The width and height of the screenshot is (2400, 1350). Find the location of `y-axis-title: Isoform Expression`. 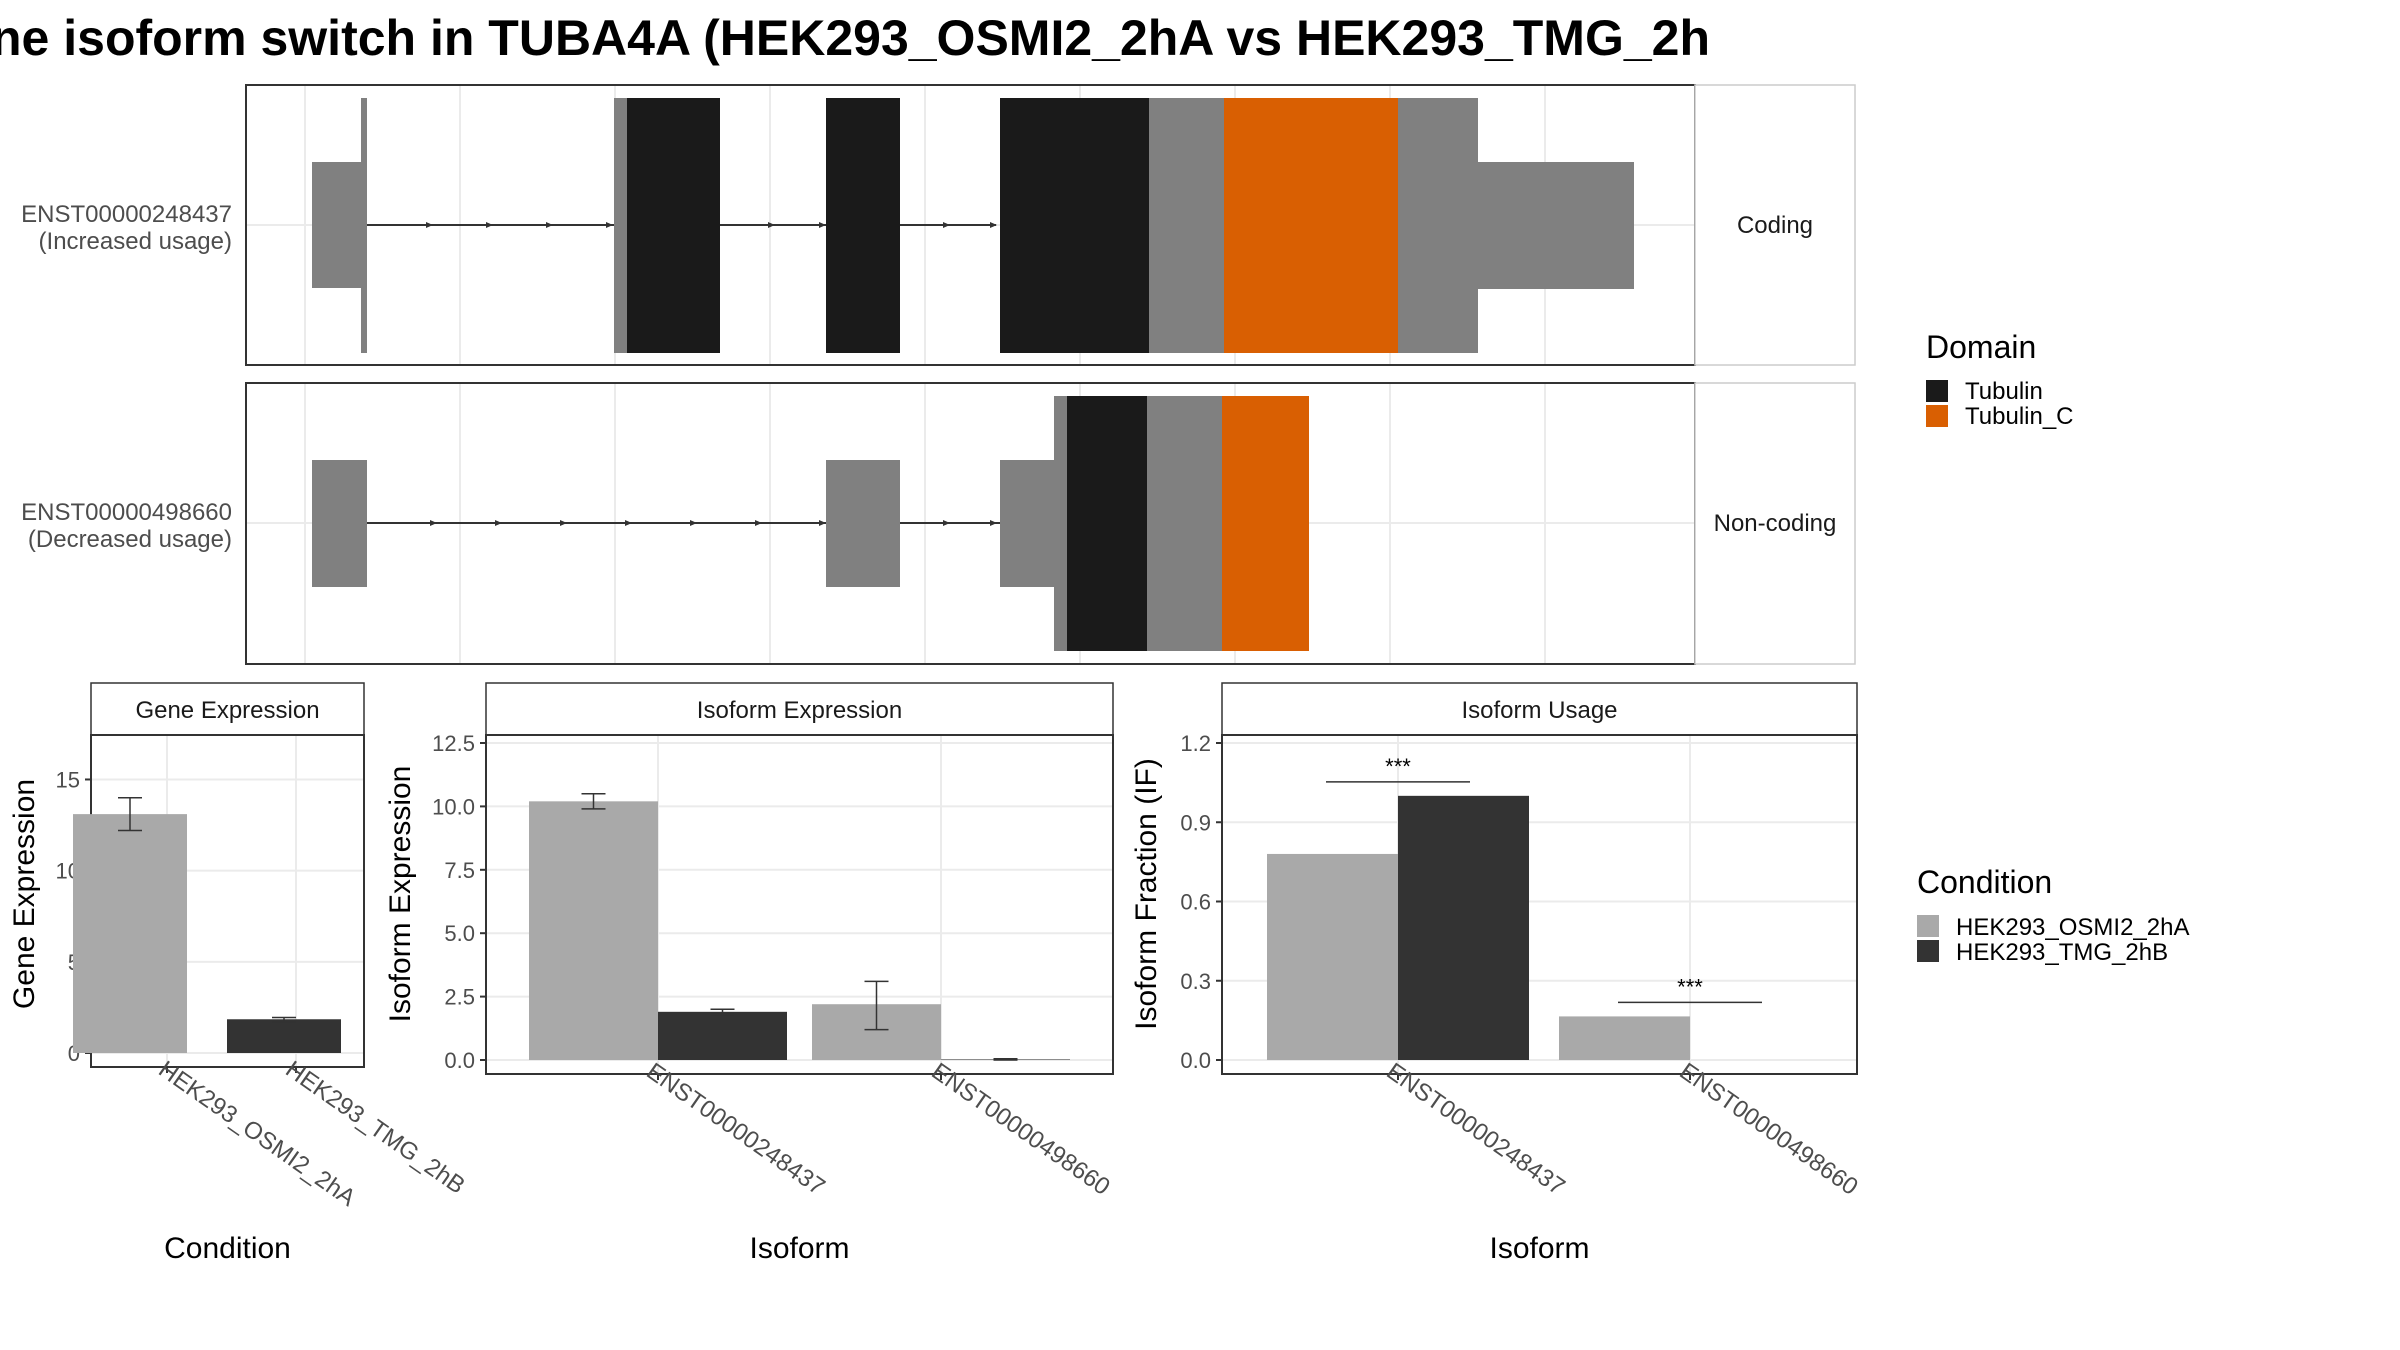

y-axis-title: Isoform Expression is located at coordinates (400, 894).